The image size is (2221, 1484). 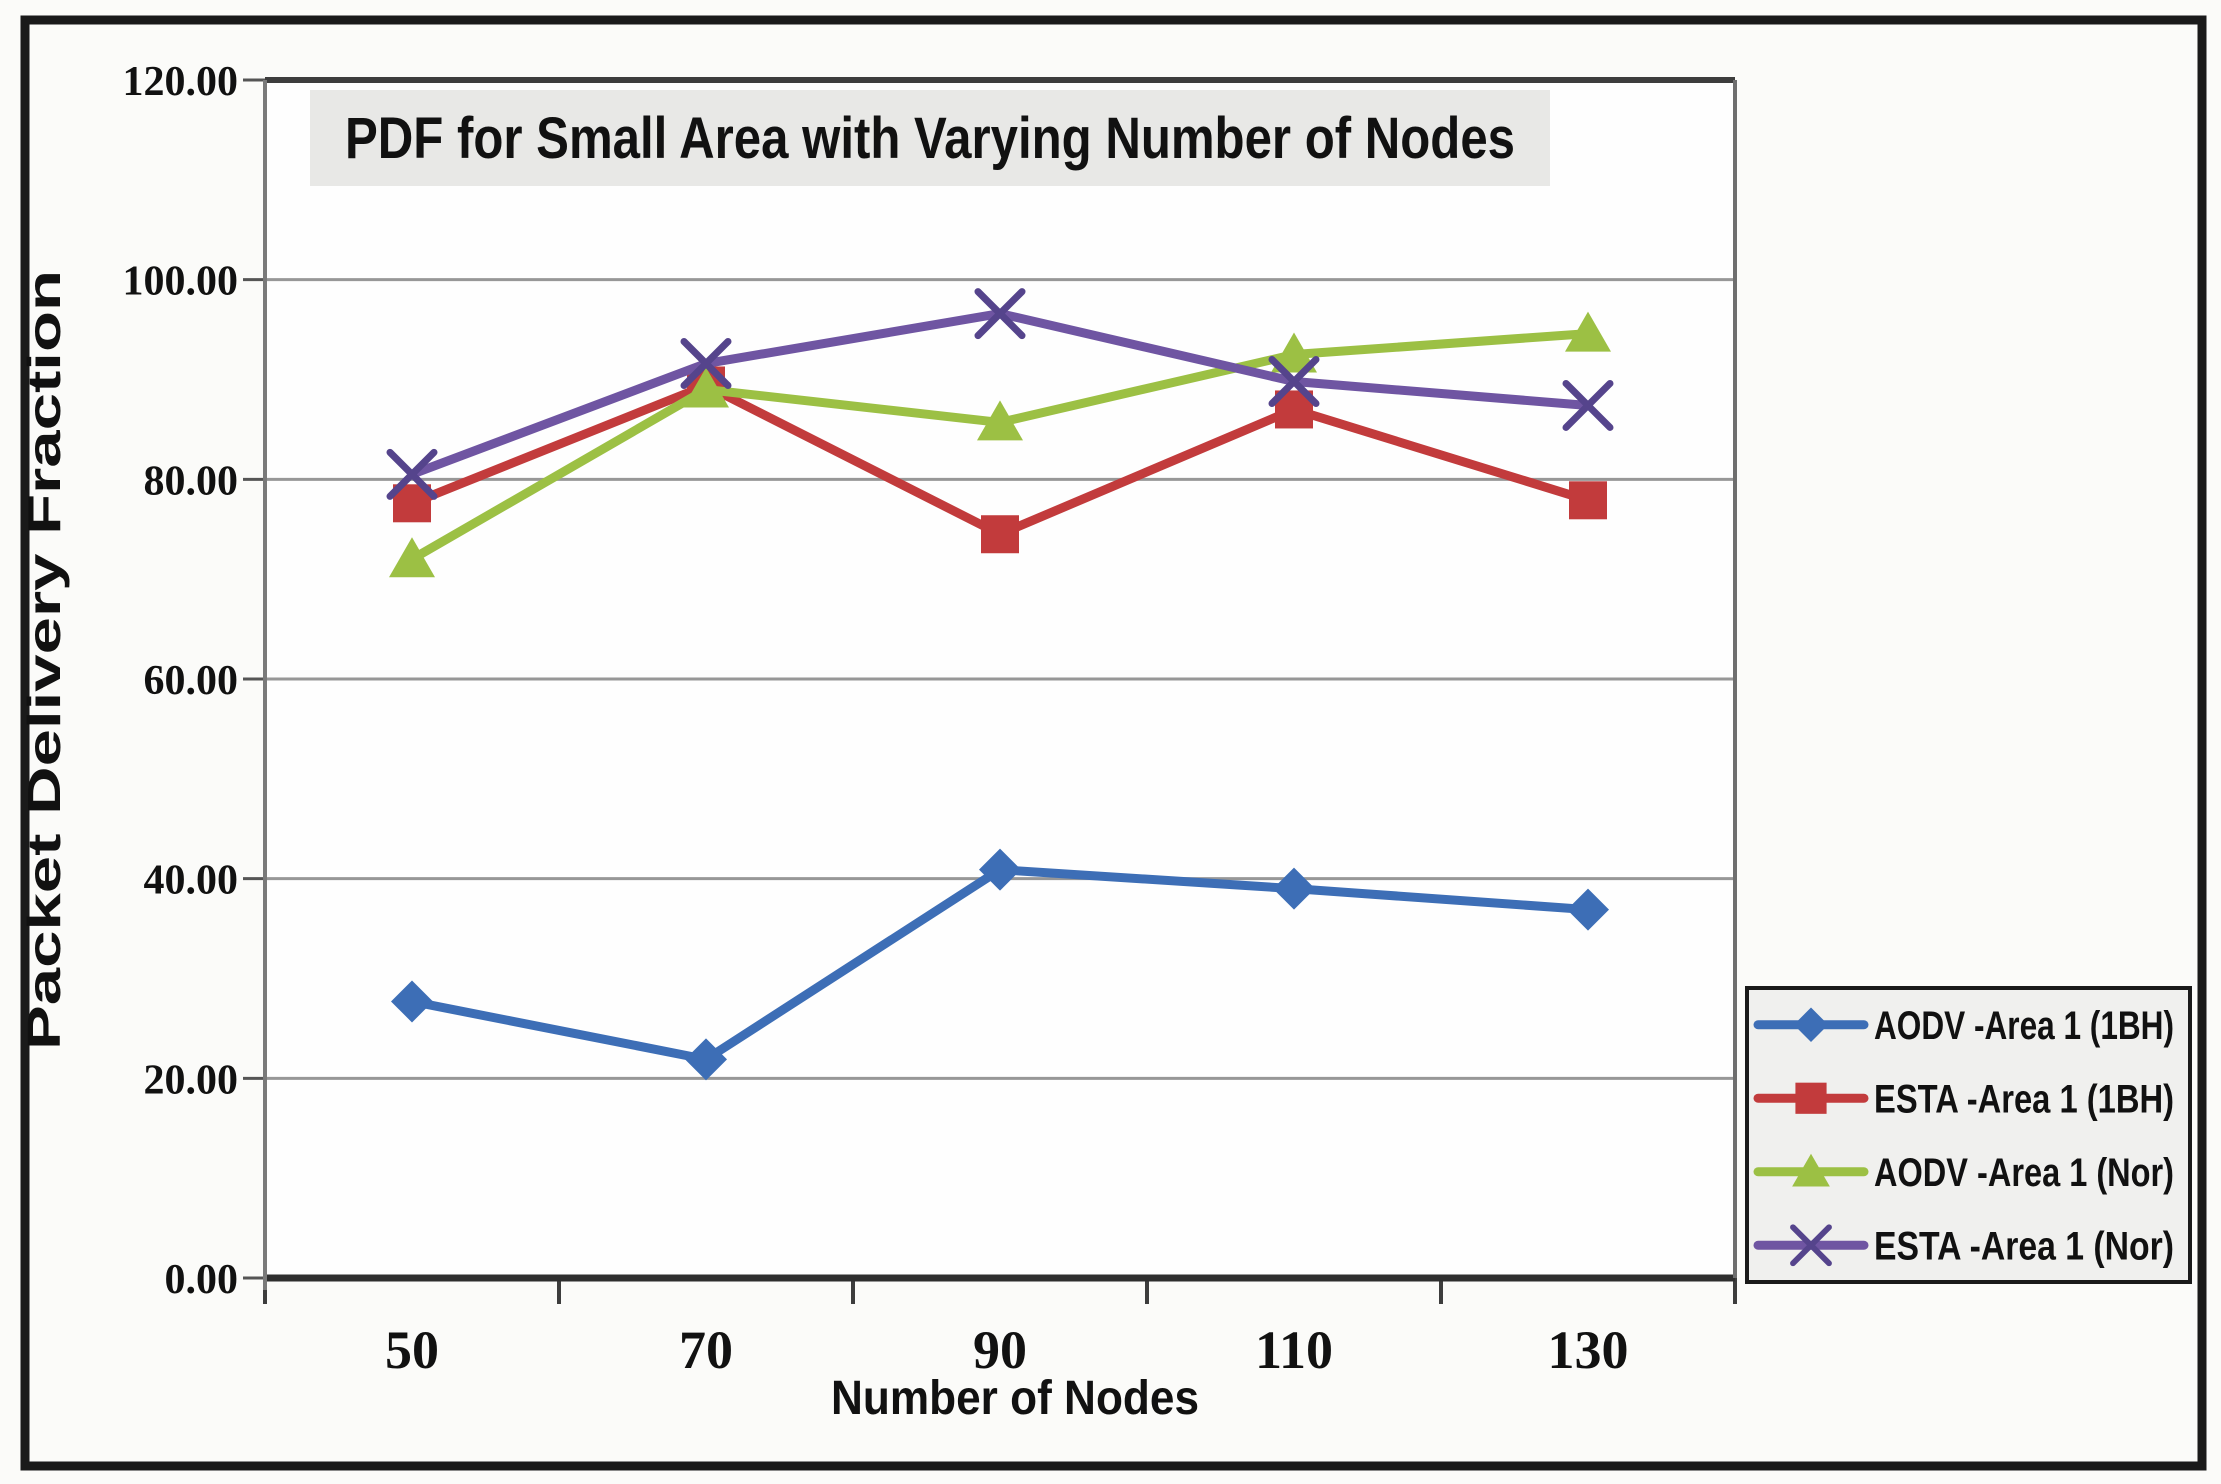 I want to click on legend-item: ESTA -Area 1 (Nor), so click(x=1963, y=1246).